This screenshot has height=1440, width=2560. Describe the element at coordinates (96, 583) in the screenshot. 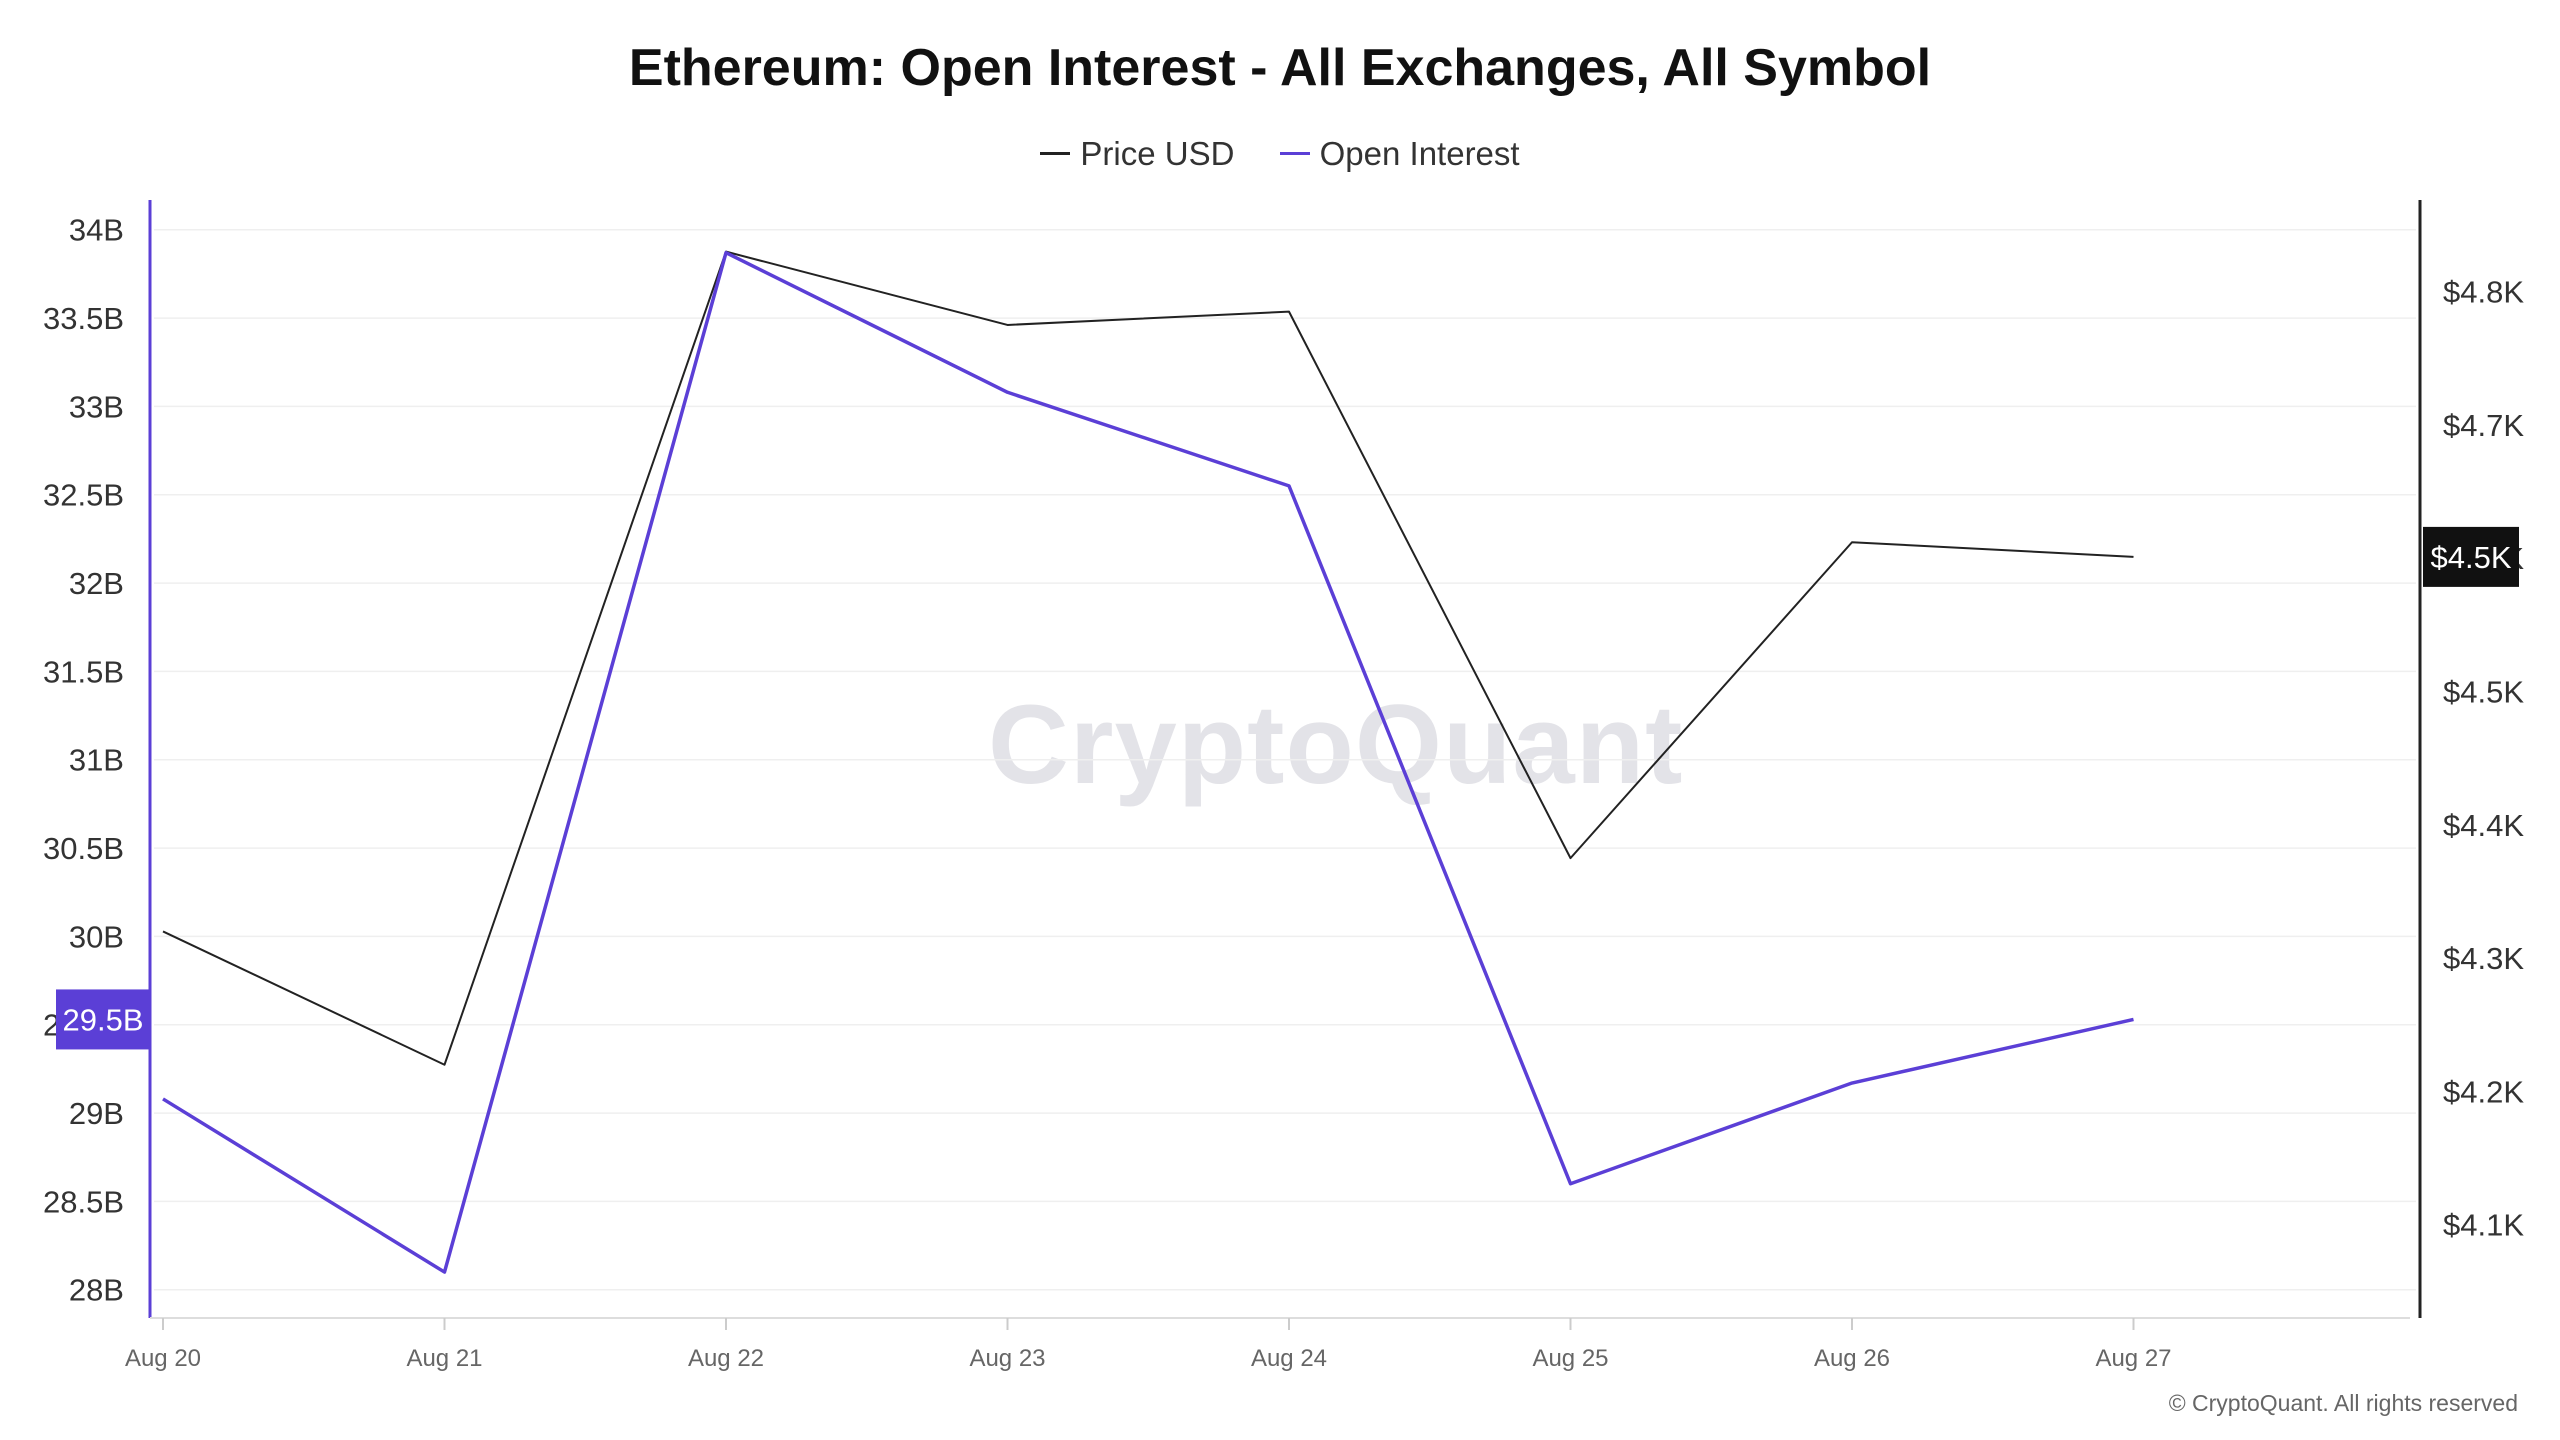

I see `left-axis-tick-label: 32B` at that location.